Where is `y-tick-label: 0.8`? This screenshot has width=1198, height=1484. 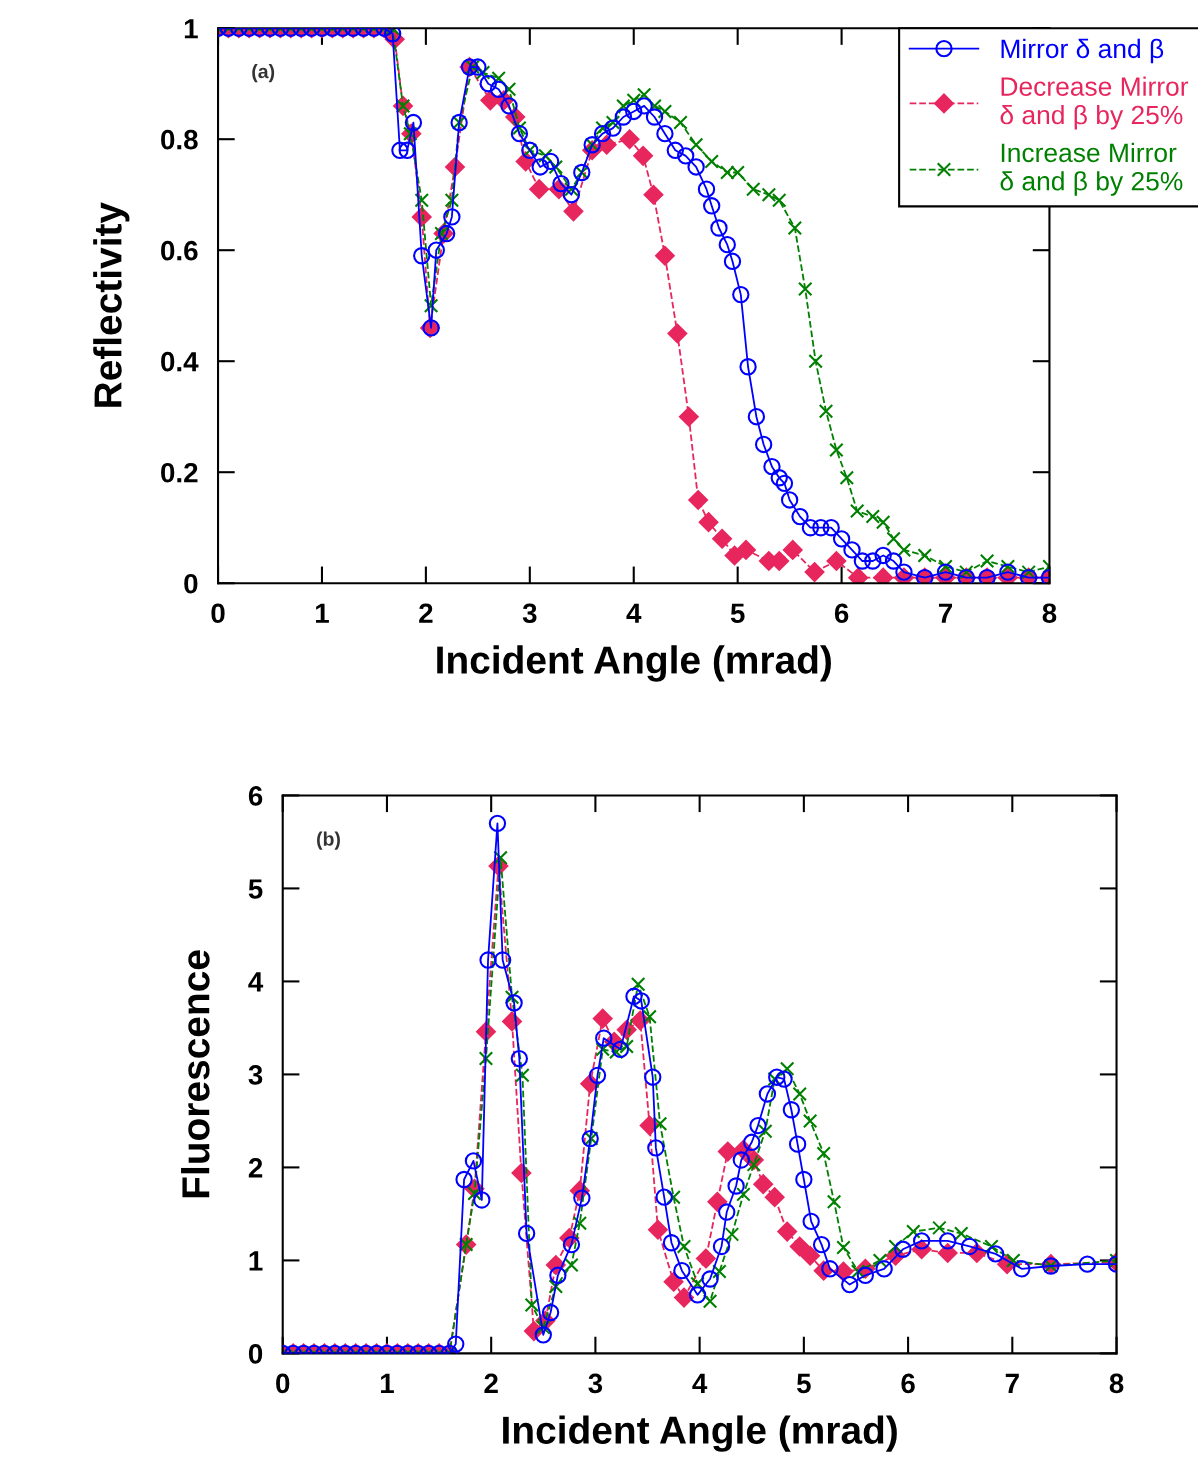
y-tick-label: 0.8 is located at coordinates (179, 139).